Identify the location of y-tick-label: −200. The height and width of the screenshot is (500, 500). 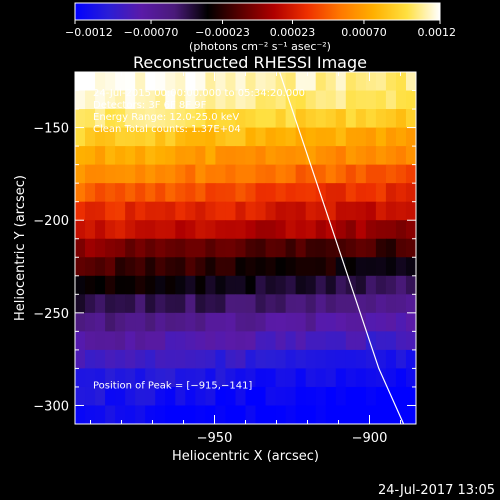
(51, 221).